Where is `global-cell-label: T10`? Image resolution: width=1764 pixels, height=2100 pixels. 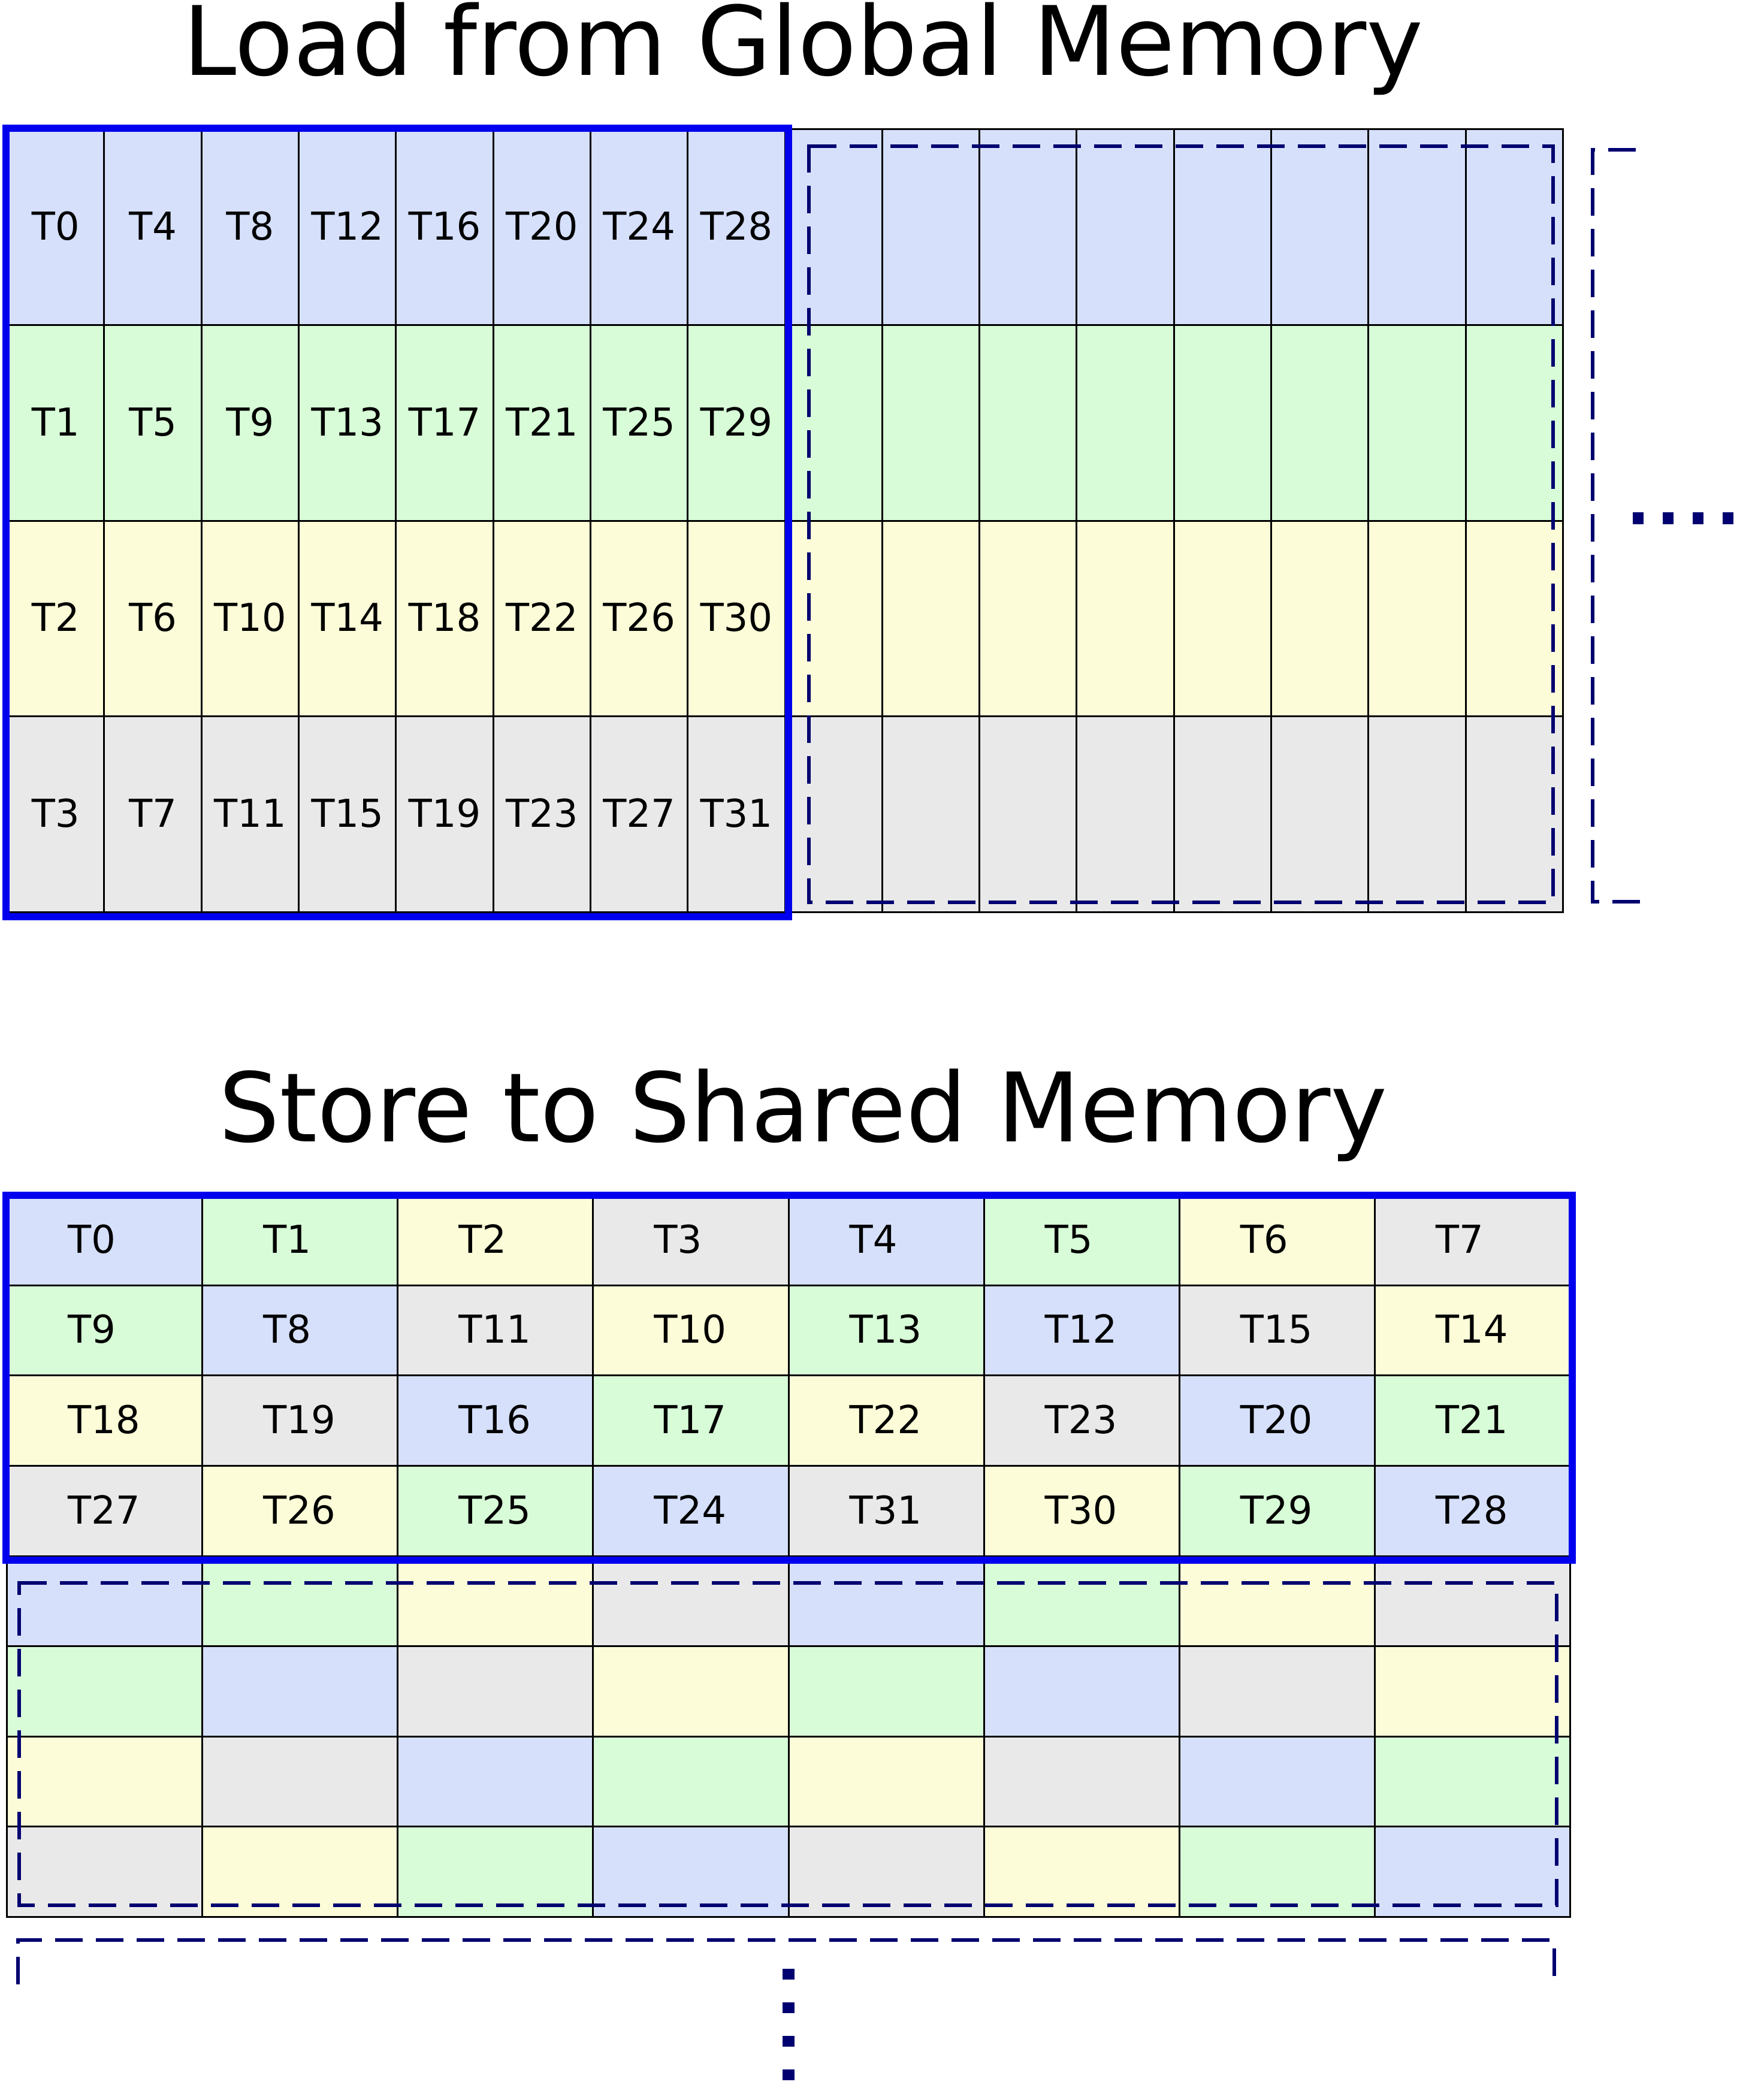 global-cell-label: T10 is located at coordinates (251, 620).